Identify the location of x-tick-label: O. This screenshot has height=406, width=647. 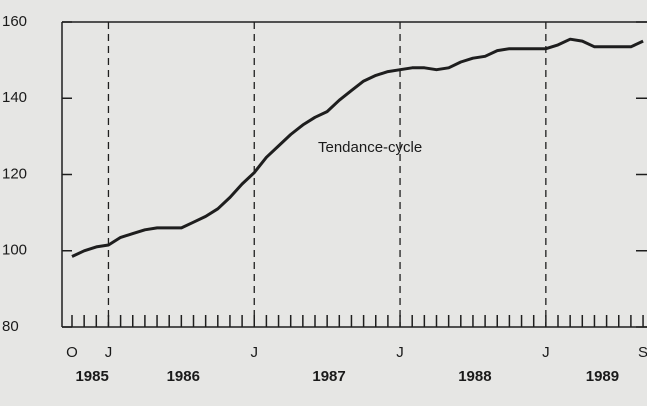
(72, 352).